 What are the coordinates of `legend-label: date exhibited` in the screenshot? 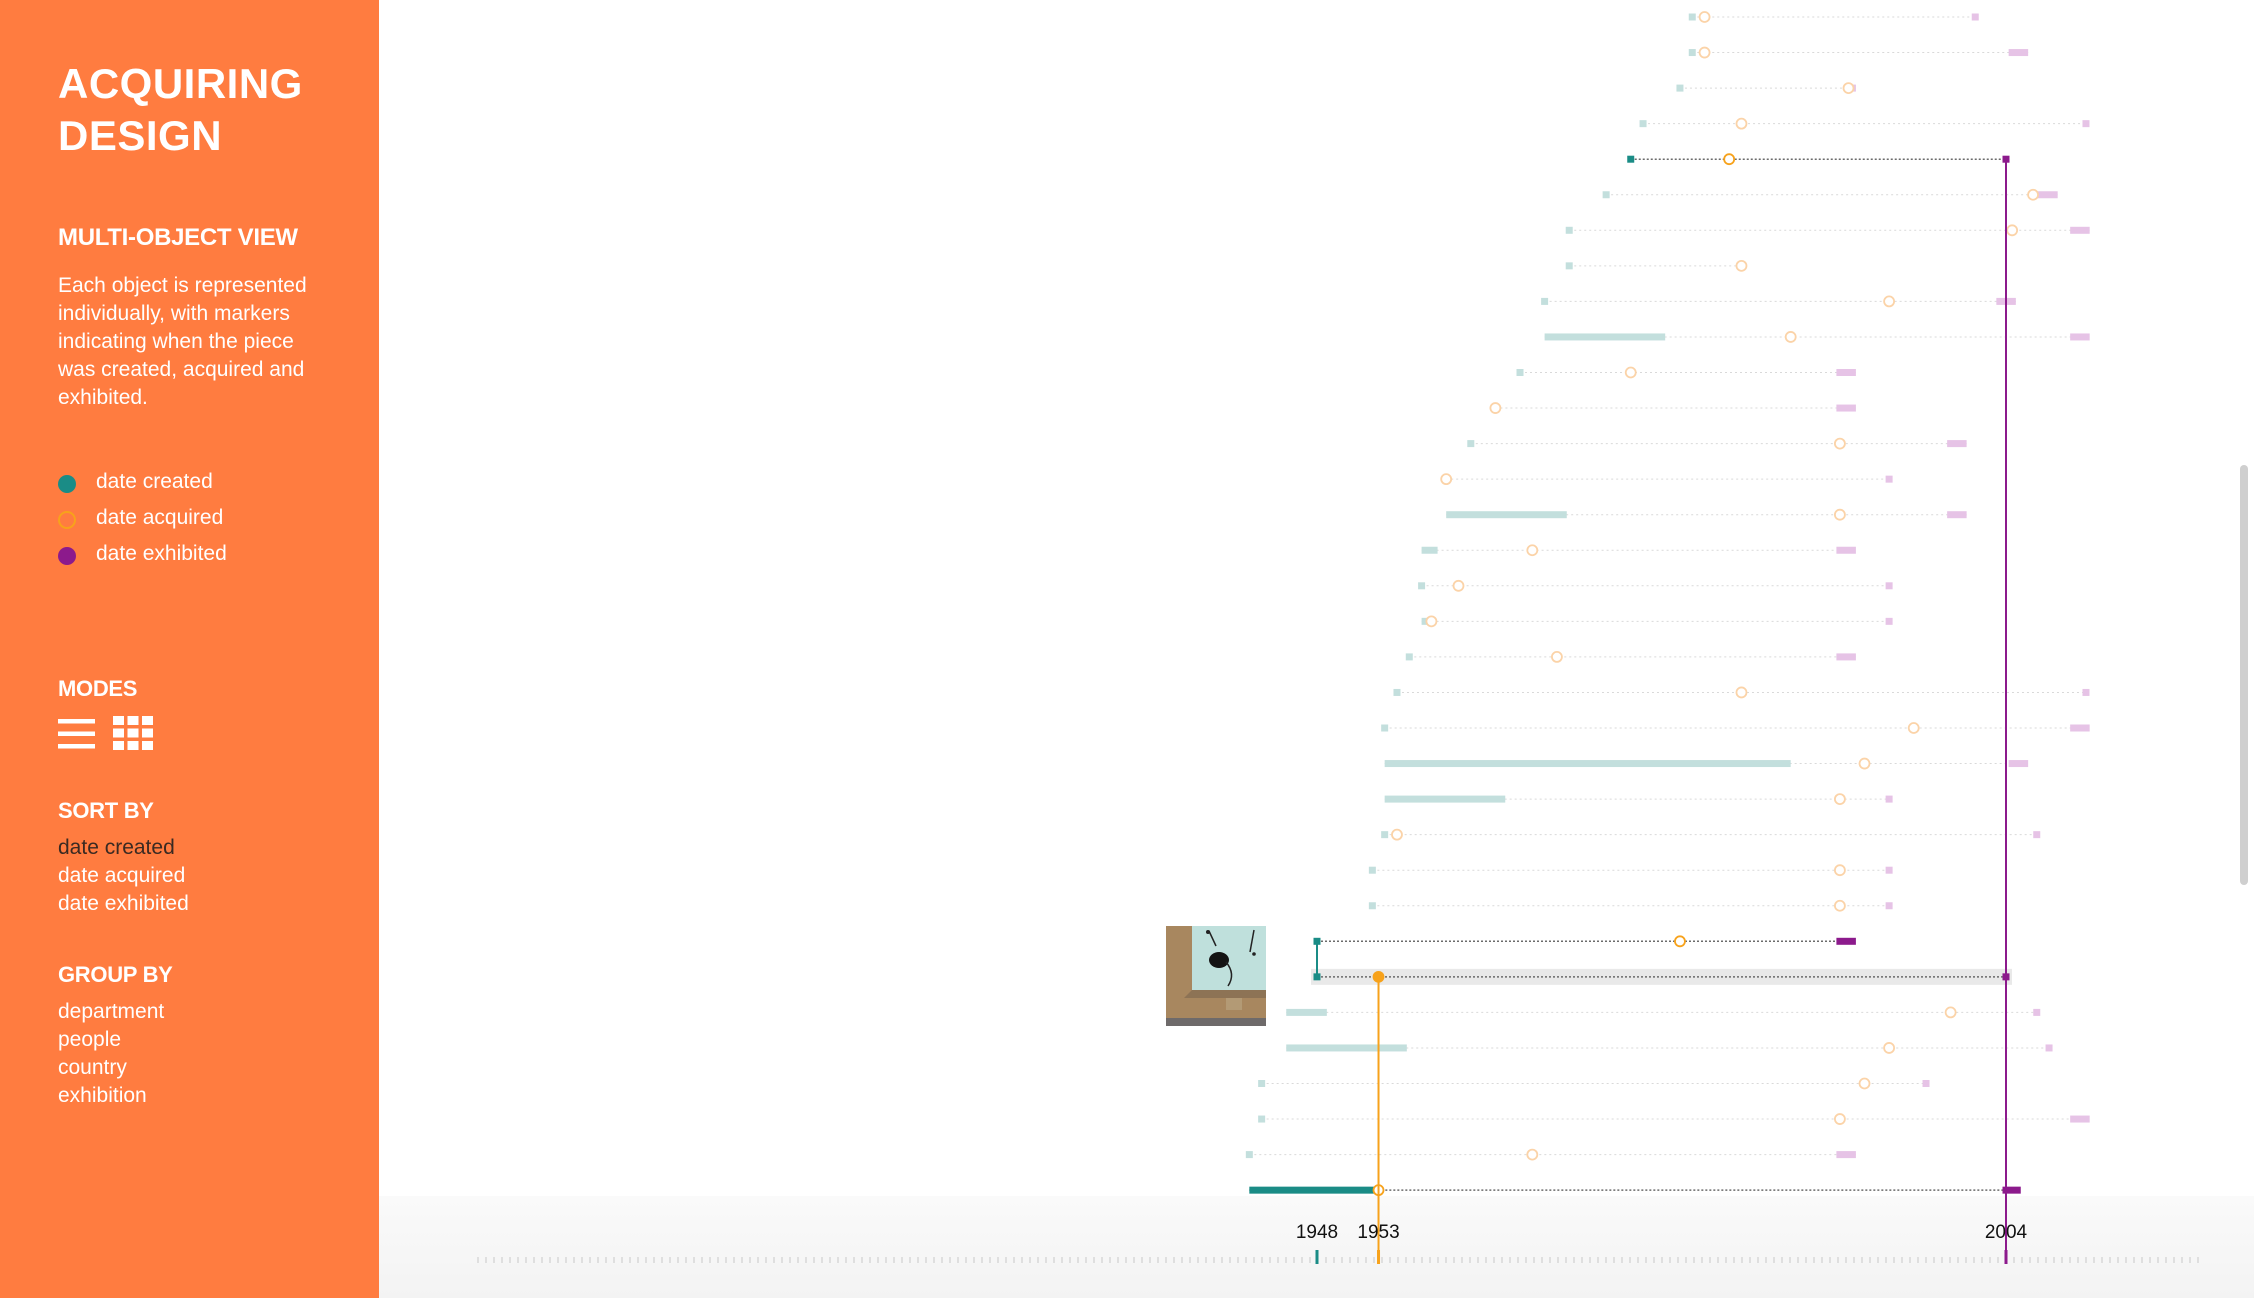 It's located at (161, 553).